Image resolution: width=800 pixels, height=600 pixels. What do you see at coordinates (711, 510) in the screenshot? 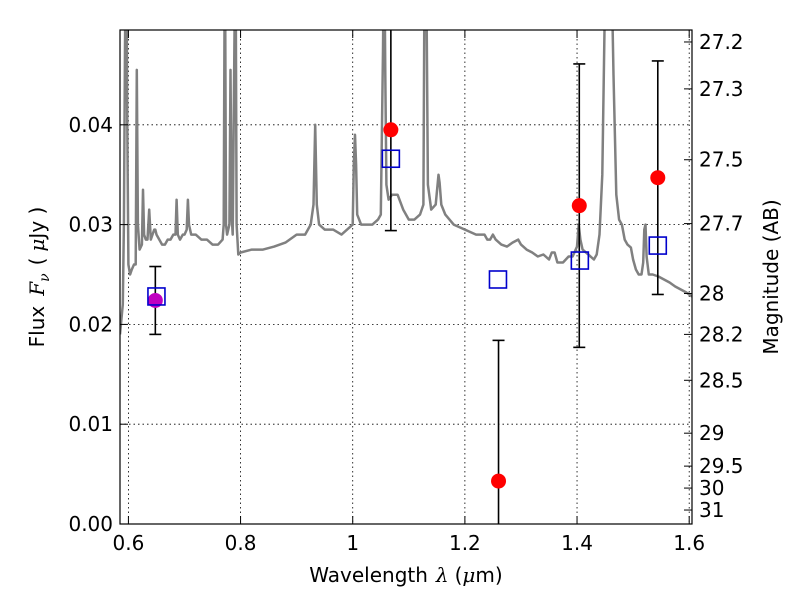
I see `y2-tick-label: 31` at bounding box center [711, 510].